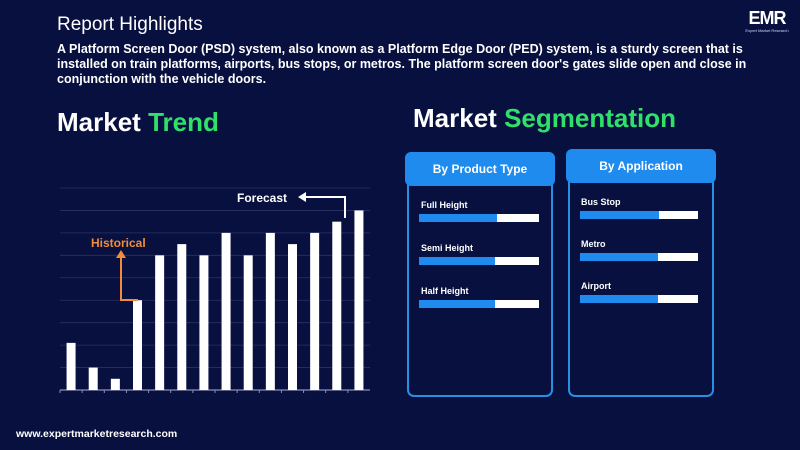 This screenshot has height=450, width=800. What do you see at coordinates (97, 434) in the screenshot?
I see `footer-url: www.expertmarketresearch.com` at bounding box center [97, 434].